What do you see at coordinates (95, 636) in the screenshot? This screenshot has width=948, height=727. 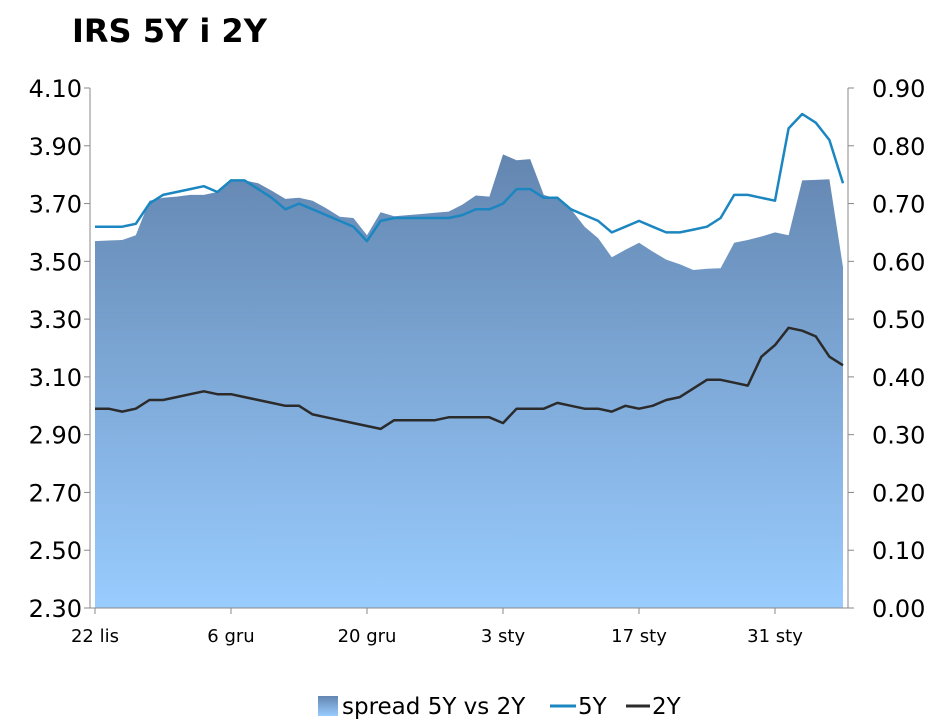 I see `x-tick-label: 22 lis` at bounding box center [95, 636].